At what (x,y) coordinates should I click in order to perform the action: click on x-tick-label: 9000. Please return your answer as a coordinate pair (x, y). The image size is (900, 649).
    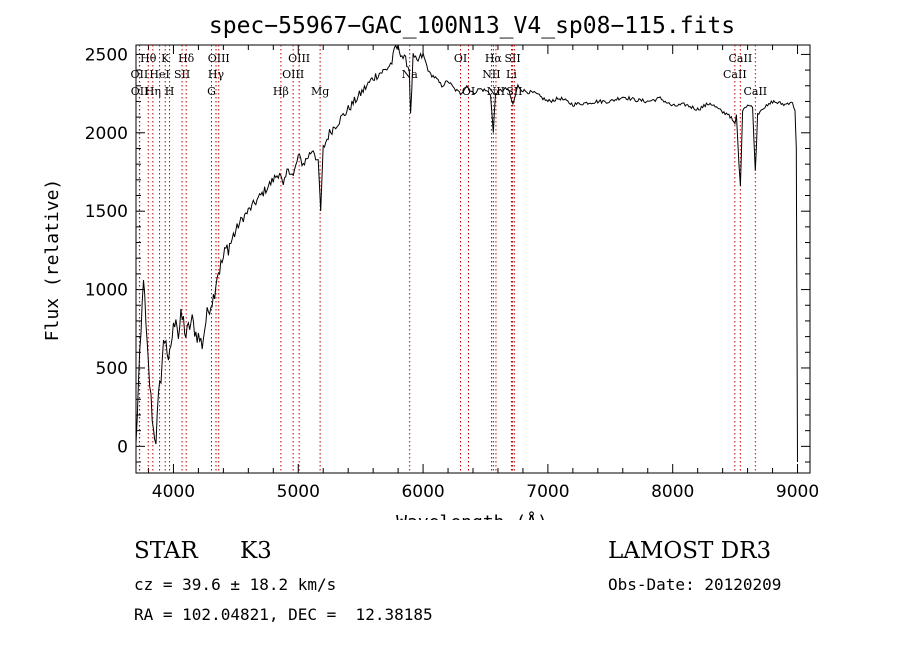
    Looking at the image, I should click on (797, 492).